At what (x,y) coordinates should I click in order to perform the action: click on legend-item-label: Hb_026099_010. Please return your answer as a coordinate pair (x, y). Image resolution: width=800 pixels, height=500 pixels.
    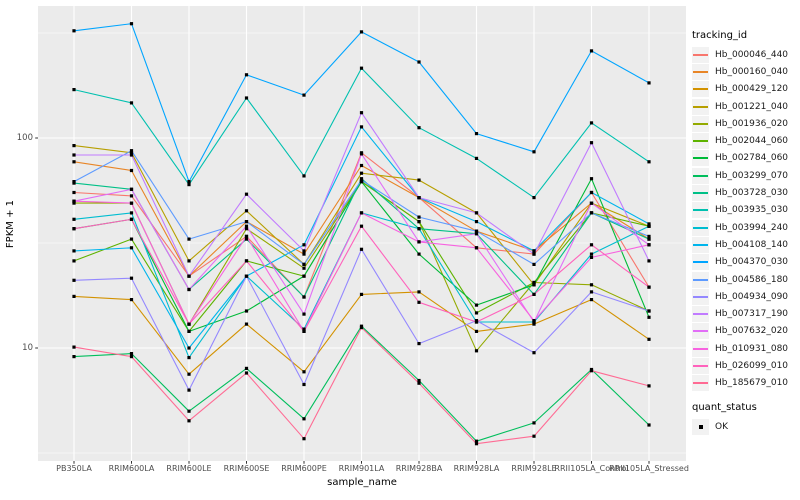
    Looking at the image, I should click on (752, 365).